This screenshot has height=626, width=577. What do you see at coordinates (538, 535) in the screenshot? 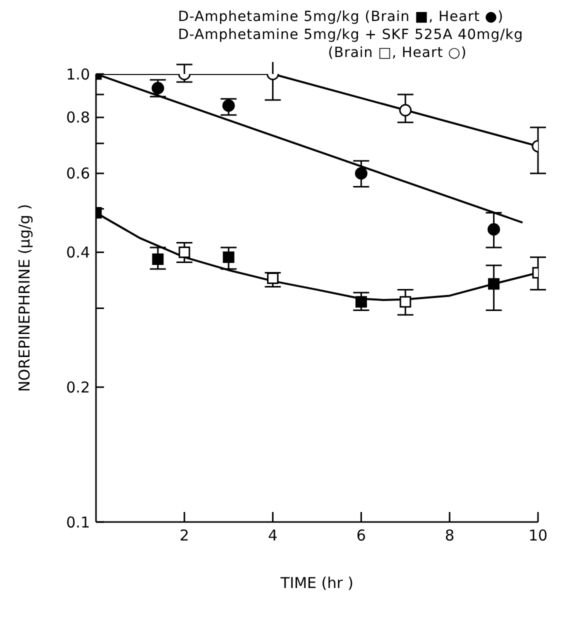
I see `x-tick-label: 10` at bounding box center [538, 535].